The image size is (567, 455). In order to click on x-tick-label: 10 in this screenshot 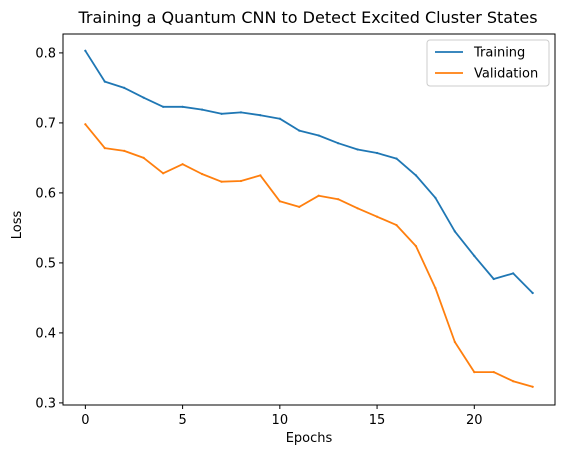, I will do `click(280, 420)`.